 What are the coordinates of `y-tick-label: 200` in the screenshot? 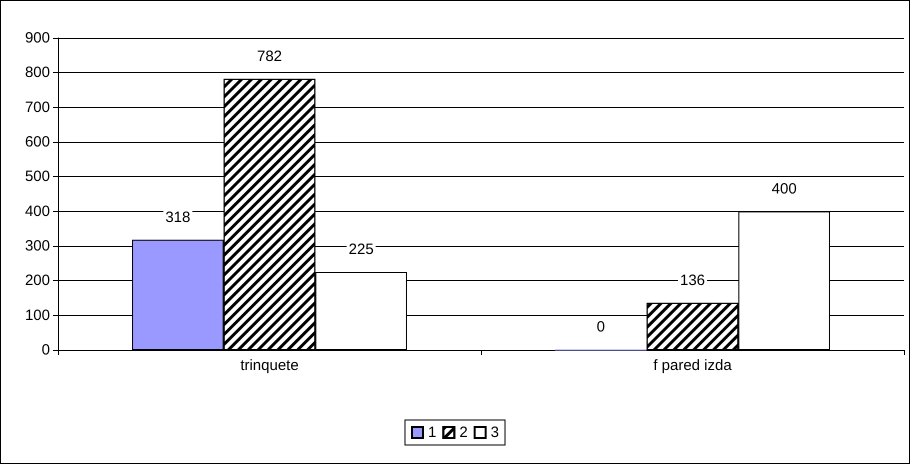 It's located at (37, 281).